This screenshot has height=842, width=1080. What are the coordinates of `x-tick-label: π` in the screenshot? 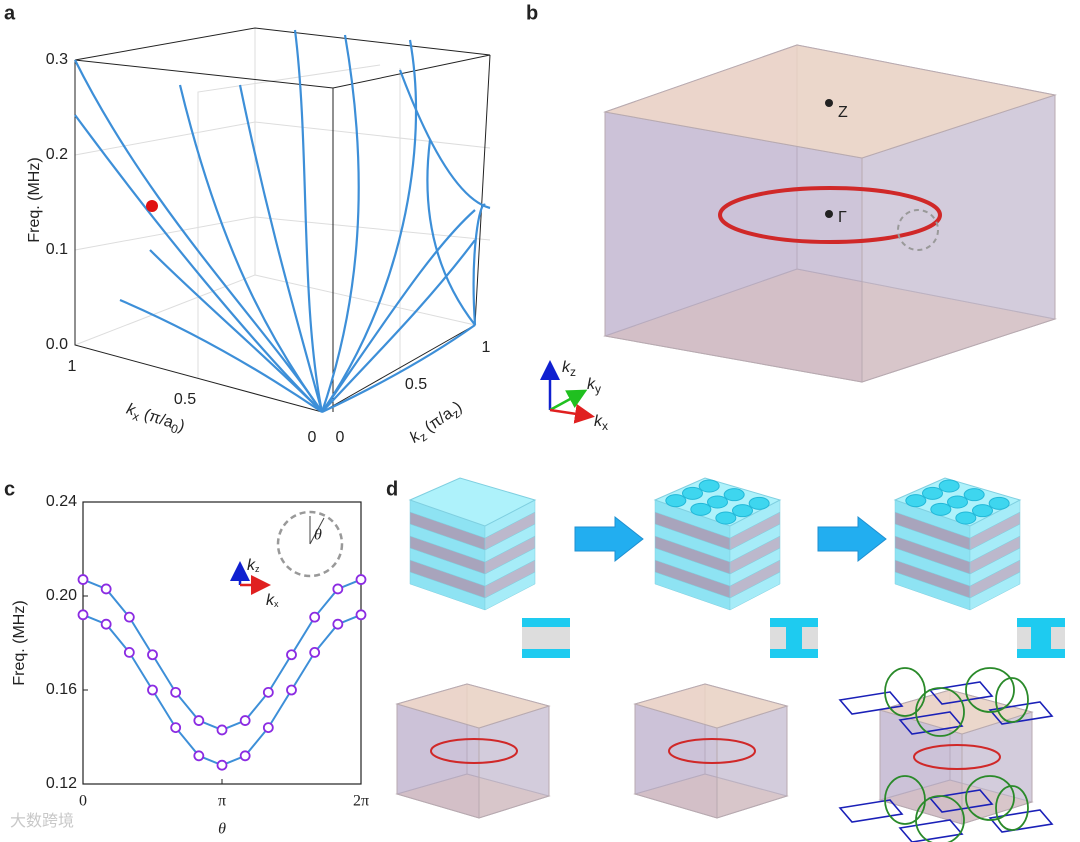 It's located at (222, 801).